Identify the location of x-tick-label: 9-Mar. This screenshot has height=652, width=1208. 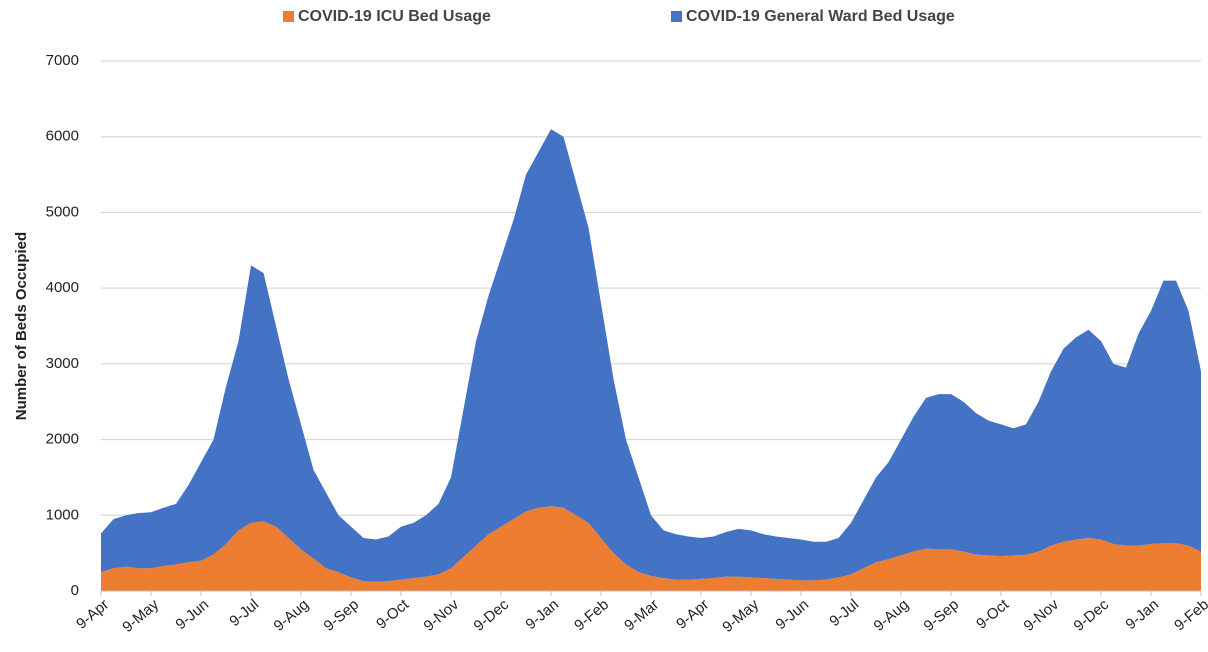
(641, 615).